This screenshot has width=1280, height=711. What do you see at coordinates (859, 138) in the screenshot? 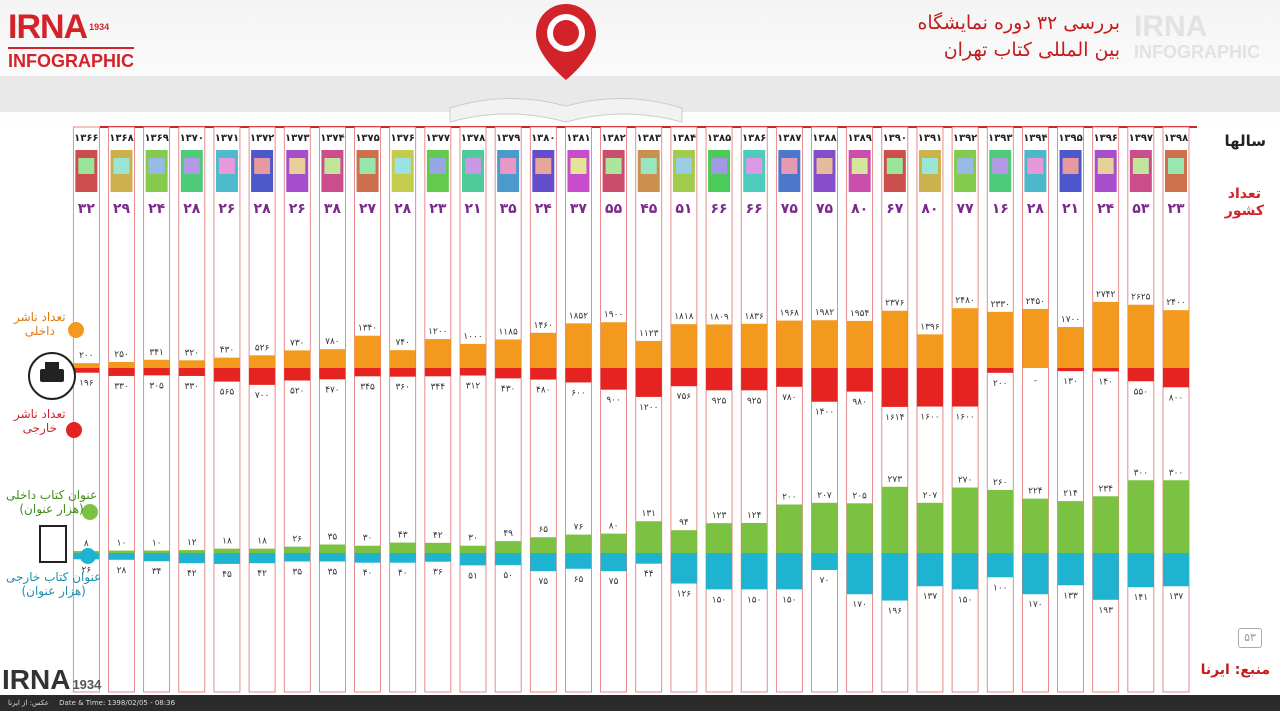
I see `year-label: ۱۳۸۹` at bounding box center [859, 138].